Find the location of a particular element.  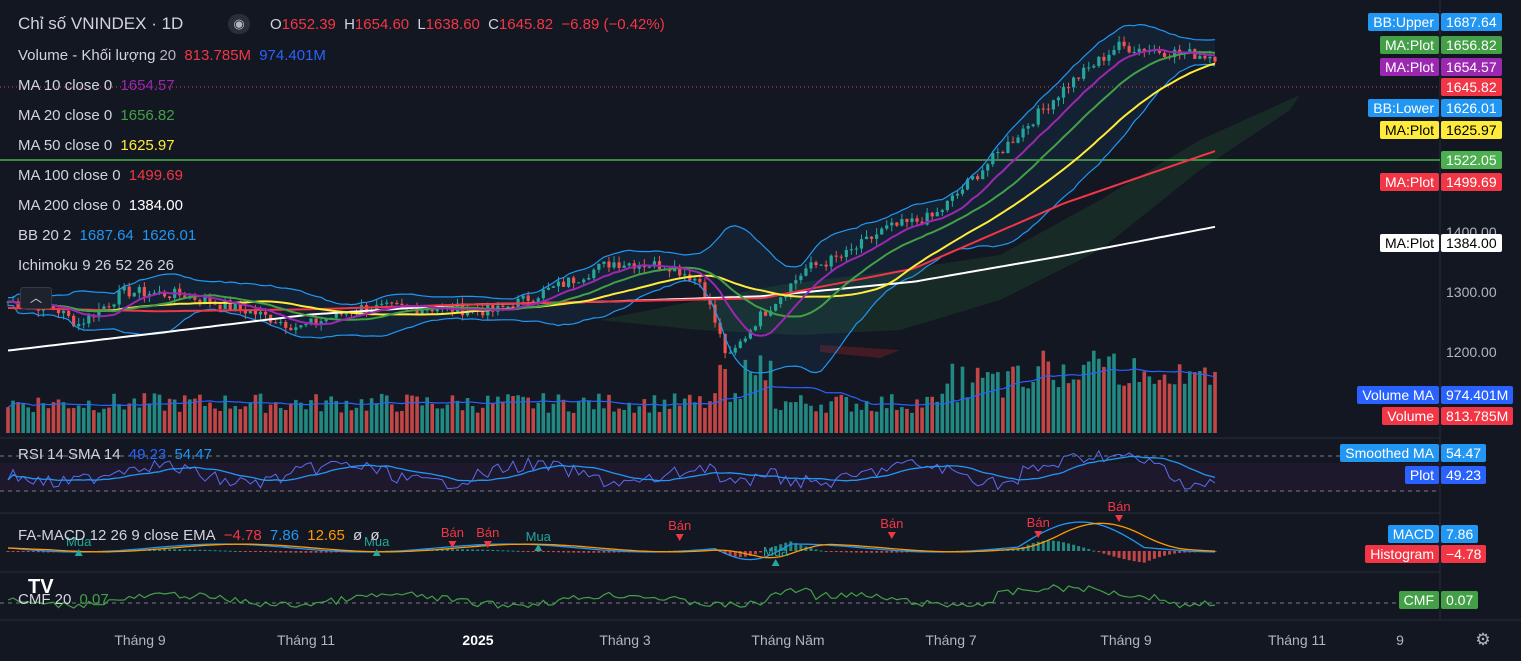

ma20-legend: MA 20 close 0 1656.82 is located at coordinates (96, 115).